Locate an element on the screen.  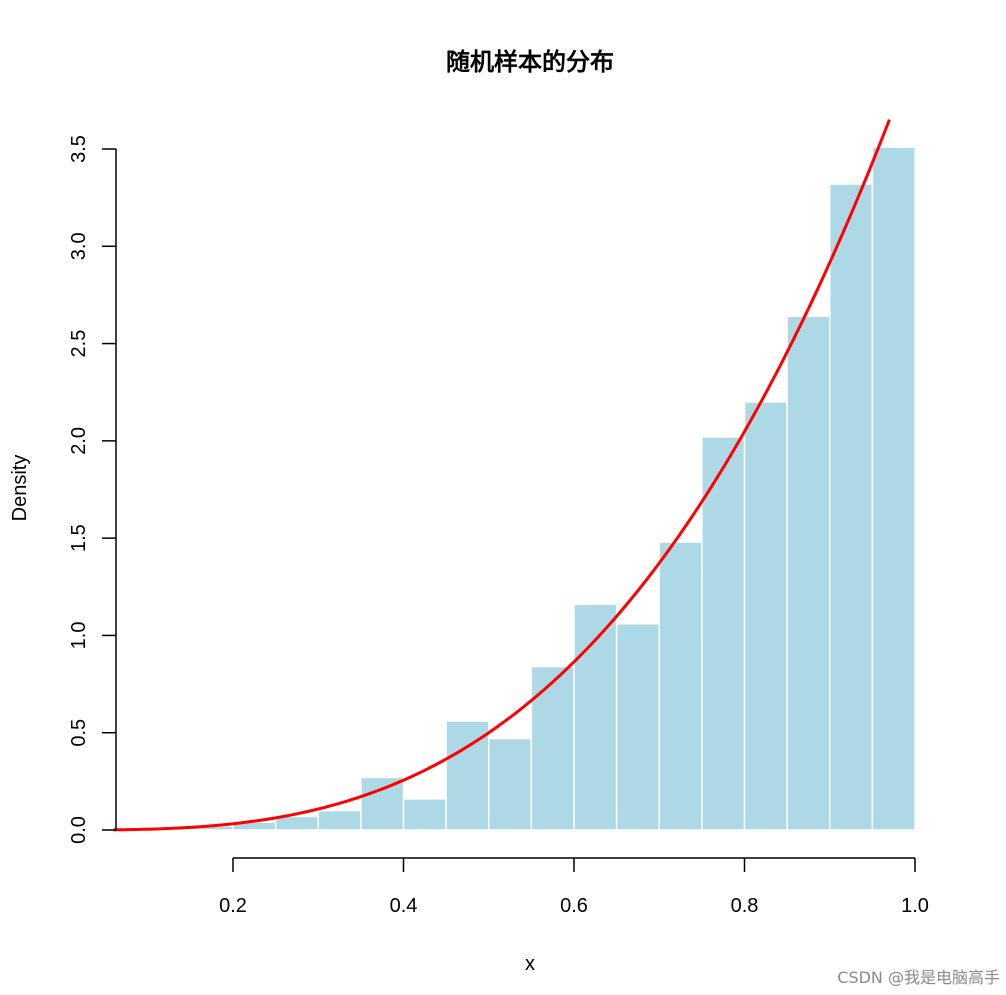
x-tick-label: 0.8 is located at coordinates (745, 906).